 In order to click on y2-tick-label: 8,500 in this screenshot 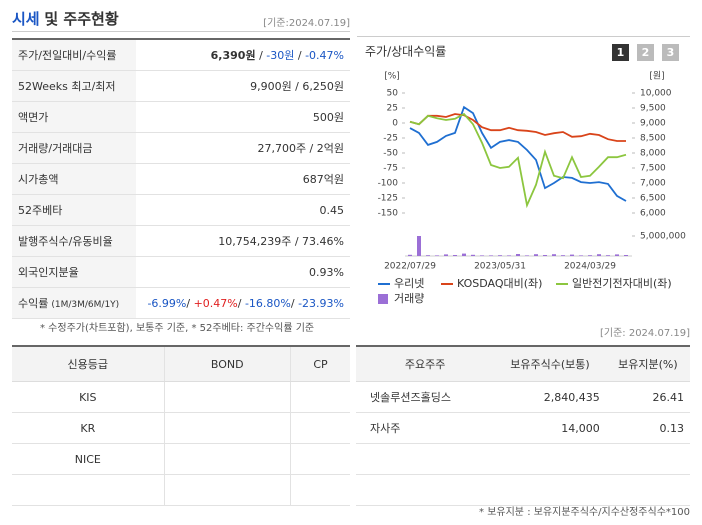, I will do `click(653, 139)`.